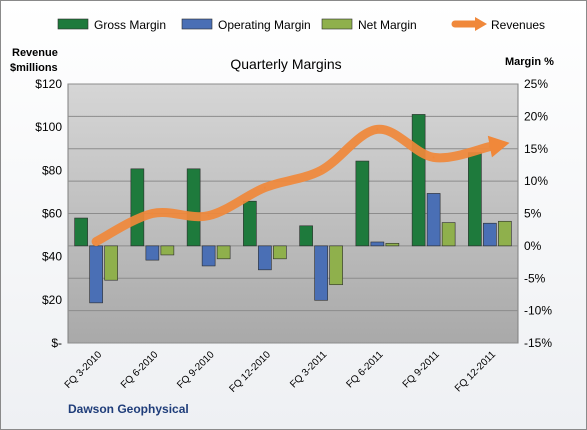 This screenshot has width=587, height=430. Describe the element at coordinates (481, 24) in the screenshot. I see `legend-swatch-arrow` at that location.